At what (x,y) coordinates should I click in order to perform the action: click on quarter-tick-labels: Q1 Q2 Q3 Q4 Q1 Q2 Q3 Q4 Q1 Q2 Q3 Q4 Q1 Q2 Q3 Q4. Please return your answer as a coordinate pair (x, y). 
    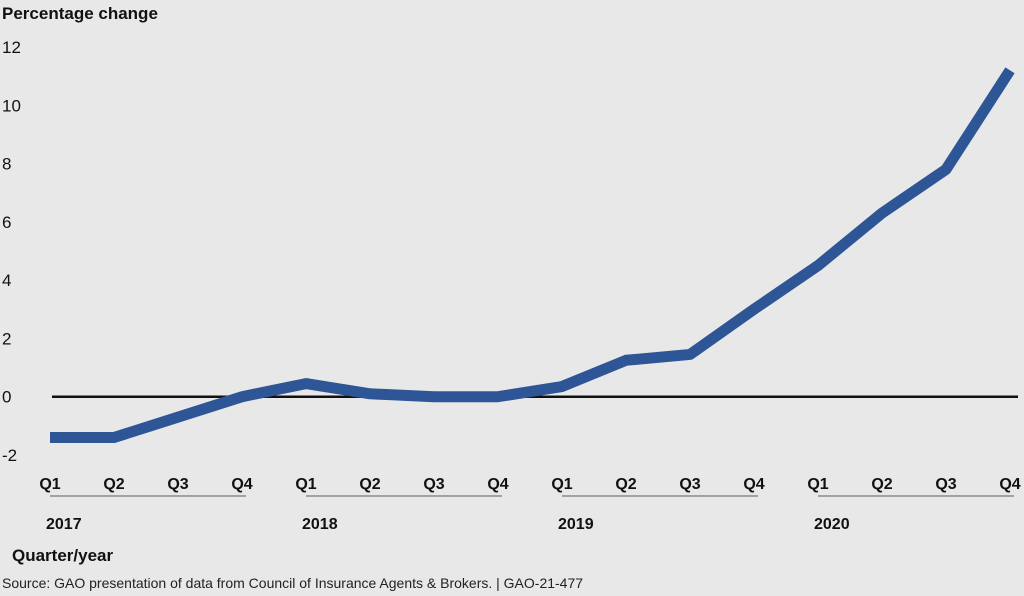
    Looking at the image, I should click on (529, 484).